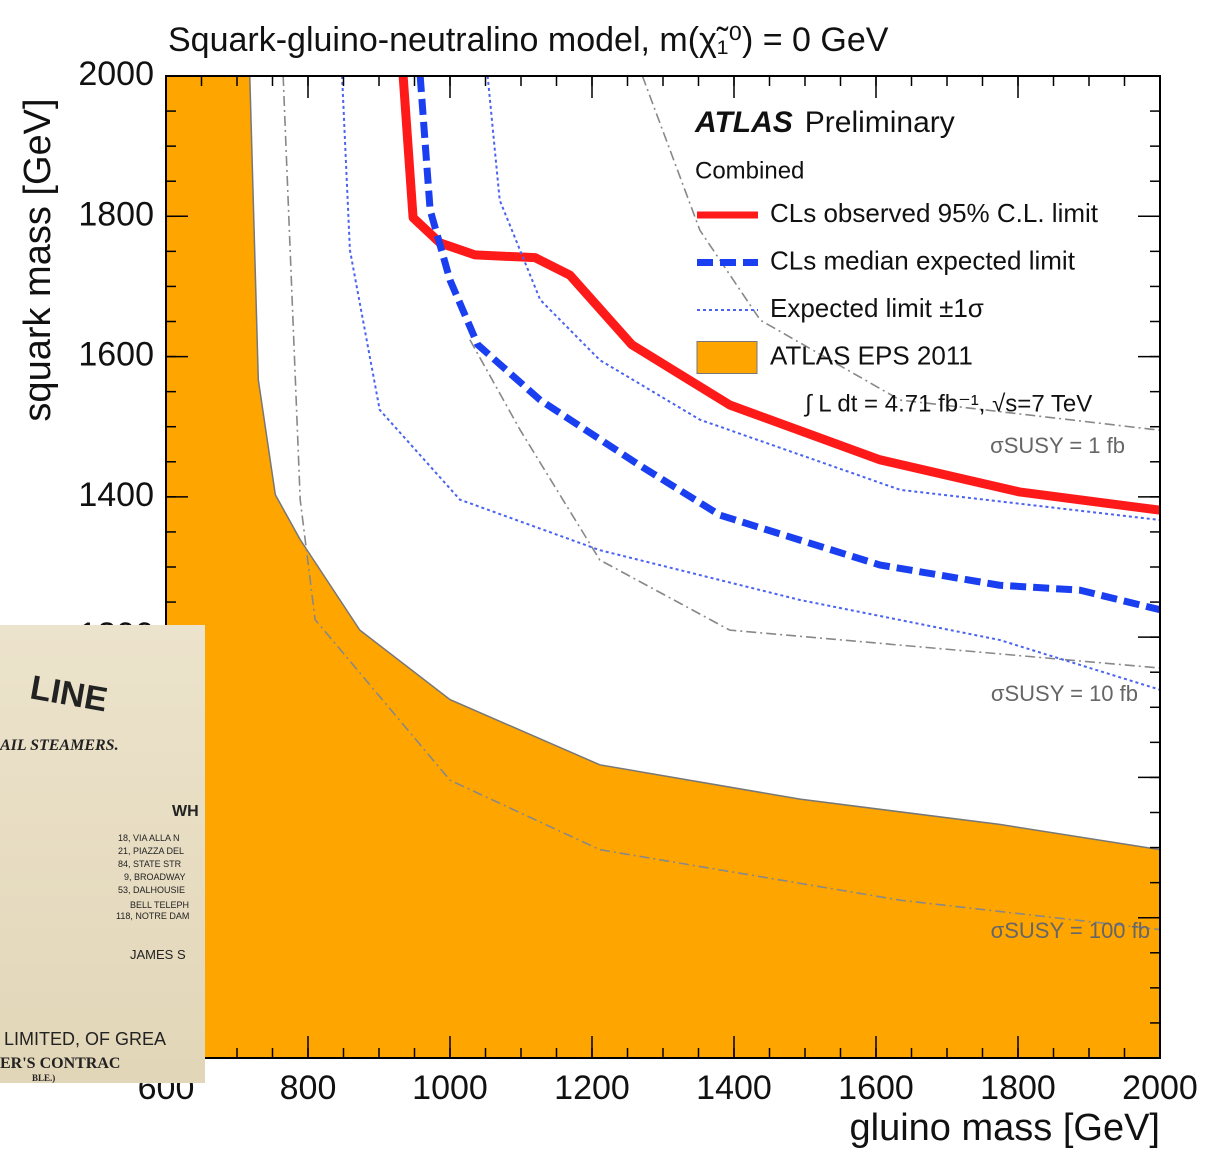 This screenshot has width=1208, height=1153. Describe the element at coordinates (1064, 693) in the screenshot. I see `contour-label: σSUSY = 10 fb` at that location.